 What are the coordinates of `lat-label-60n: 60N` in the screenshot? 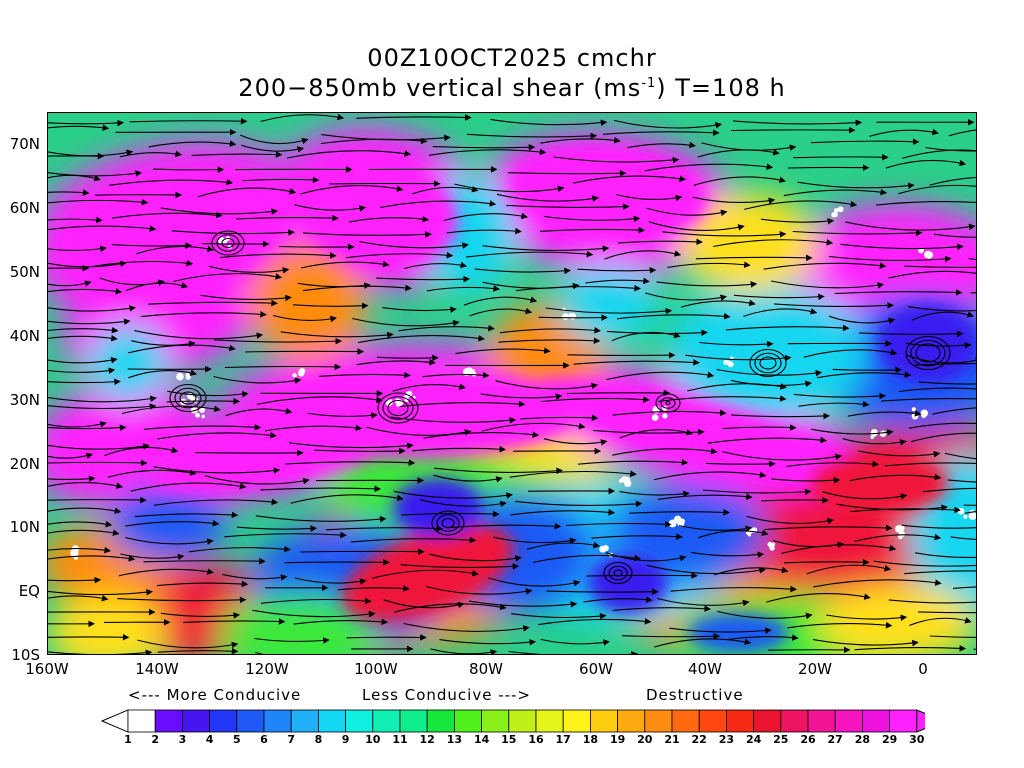 It's located at (24, 208).